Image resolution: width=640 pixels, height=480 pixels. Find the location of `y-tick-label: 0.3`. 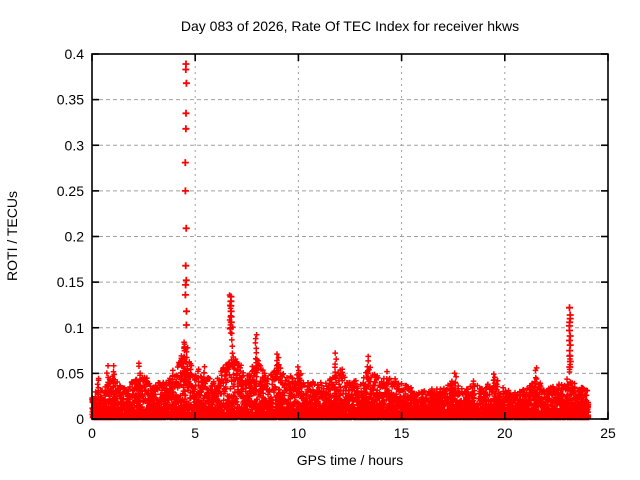

y-tick-label: 0.3 is located at coordinates (75, 145).